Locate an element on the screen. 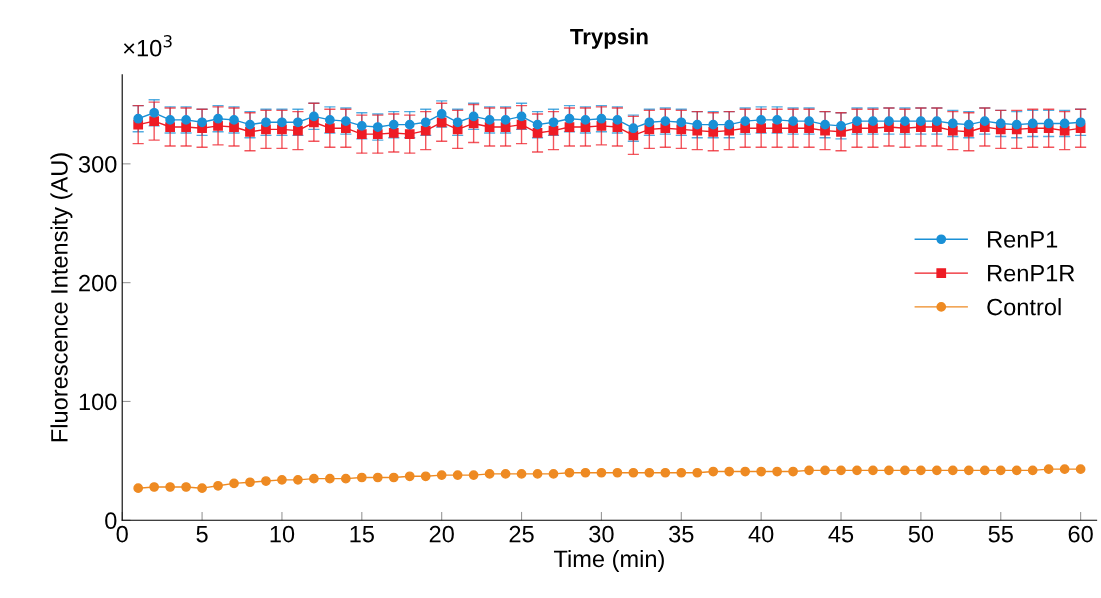  x-tick-label: 40 is located at coordinates (761, 534).